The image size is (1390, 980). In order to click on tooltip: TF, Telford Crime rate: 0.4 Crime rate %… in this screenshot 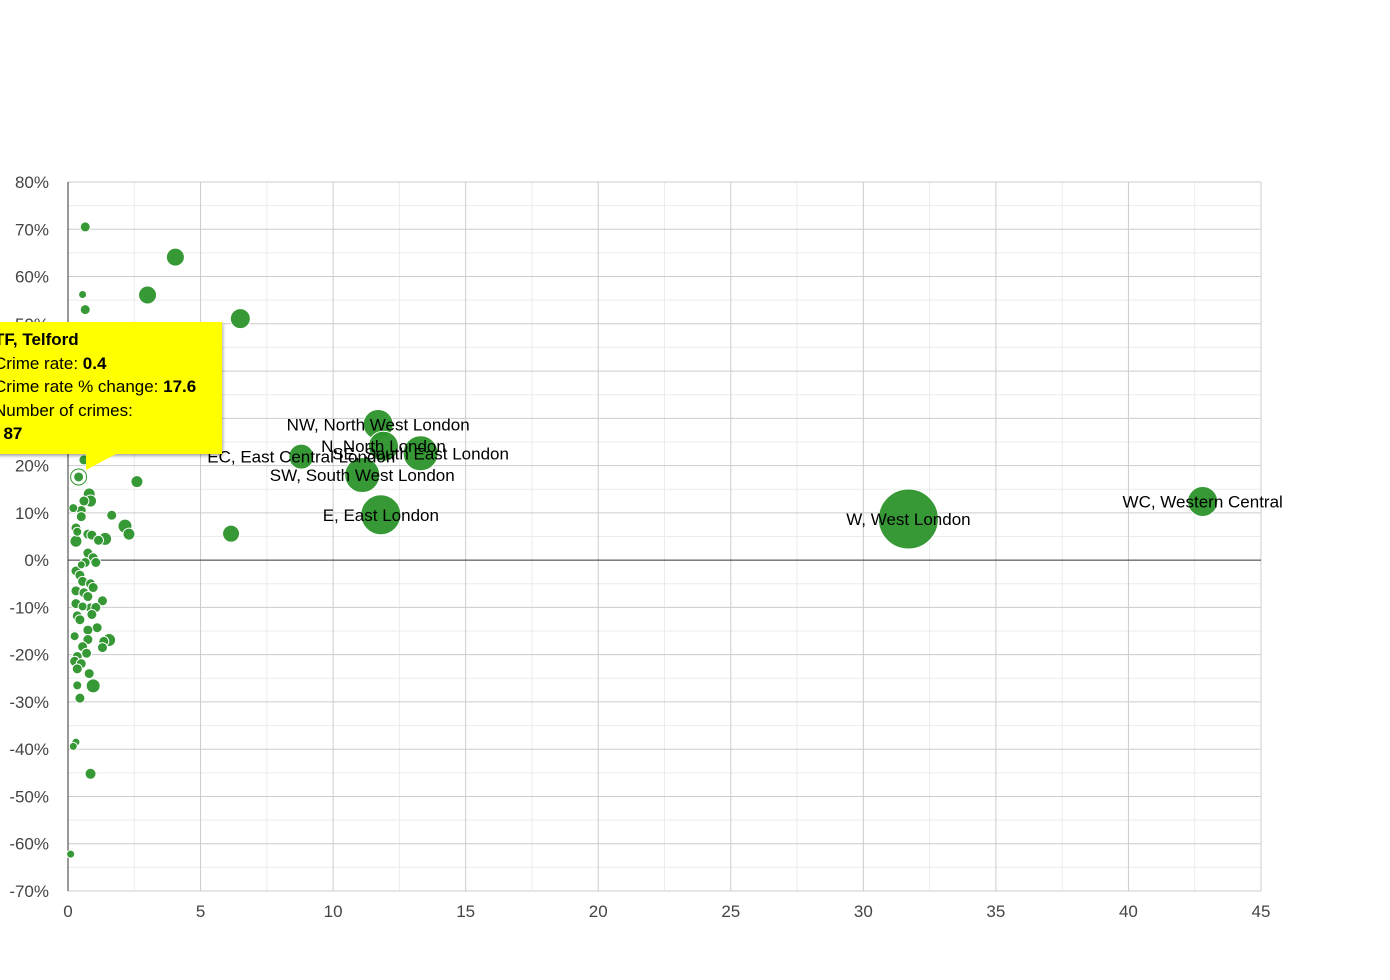, I will do `click(111, 388)`.